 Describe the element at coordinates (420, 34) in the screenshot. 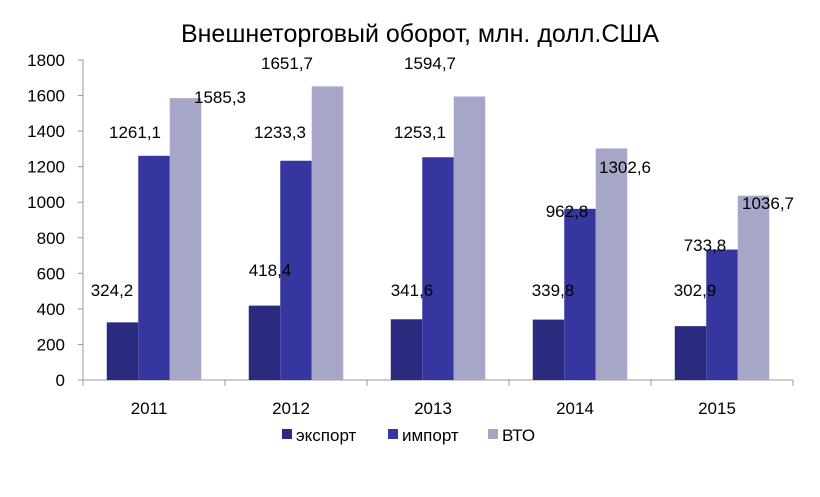

I see `chart-title: Внешнеторговый оборот, млн. долл.США` at that location.